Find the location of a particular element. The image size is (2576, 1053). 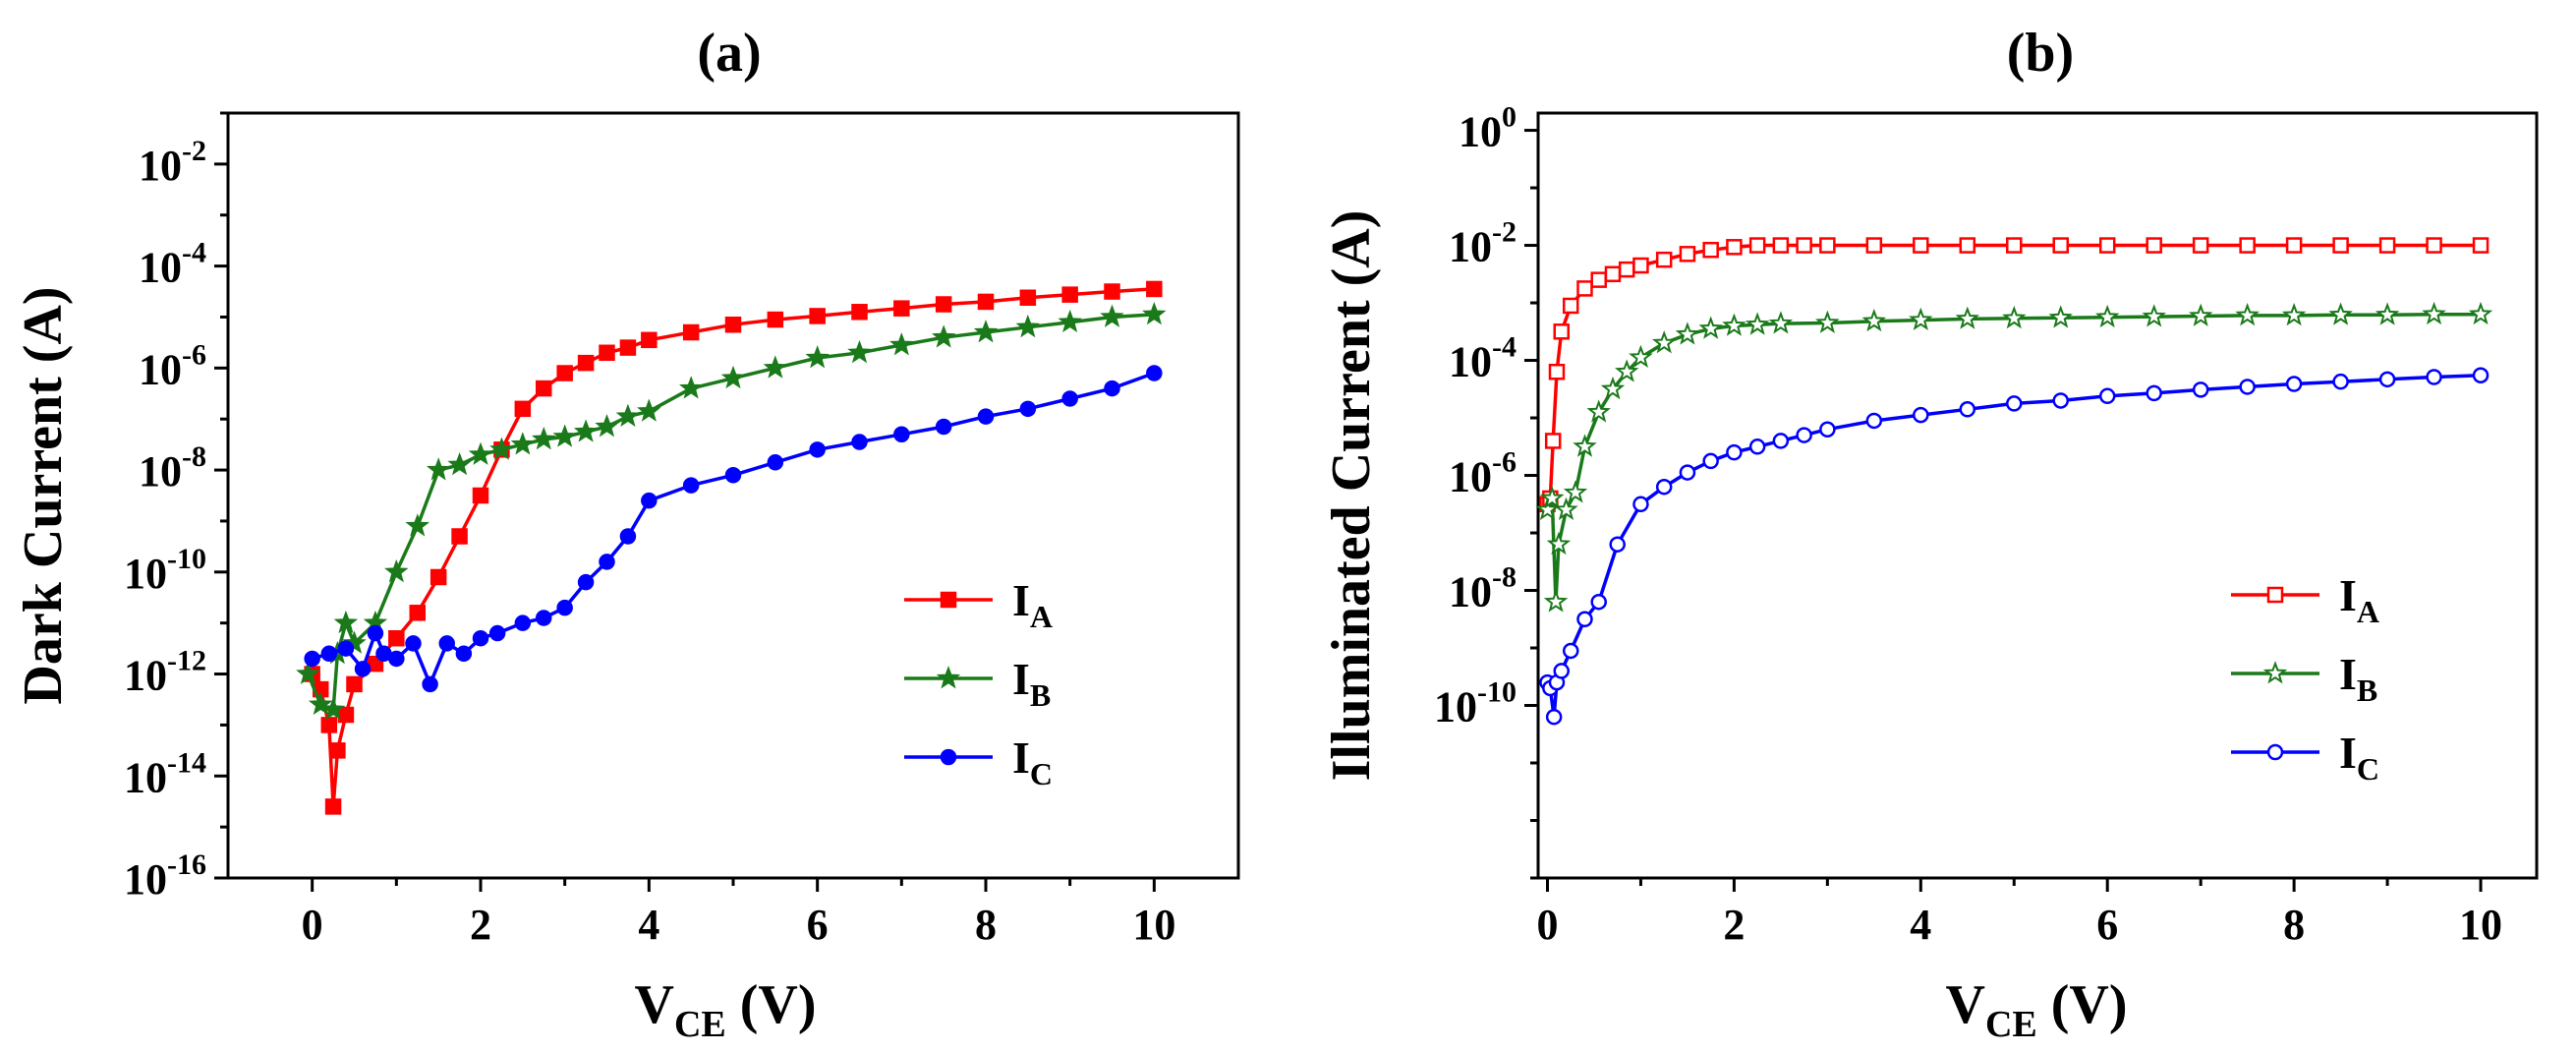

panel-a-legend-marker is located at coordinates (948, 677).